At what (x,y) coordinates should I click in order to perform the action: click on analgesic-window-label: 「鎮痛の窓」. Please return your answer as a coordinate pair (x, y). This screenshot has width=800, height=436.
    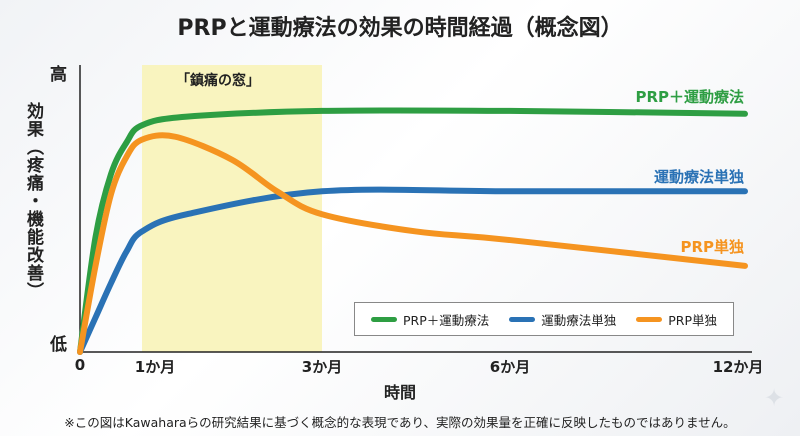
    Looking at the image, I should click on (218, 81).